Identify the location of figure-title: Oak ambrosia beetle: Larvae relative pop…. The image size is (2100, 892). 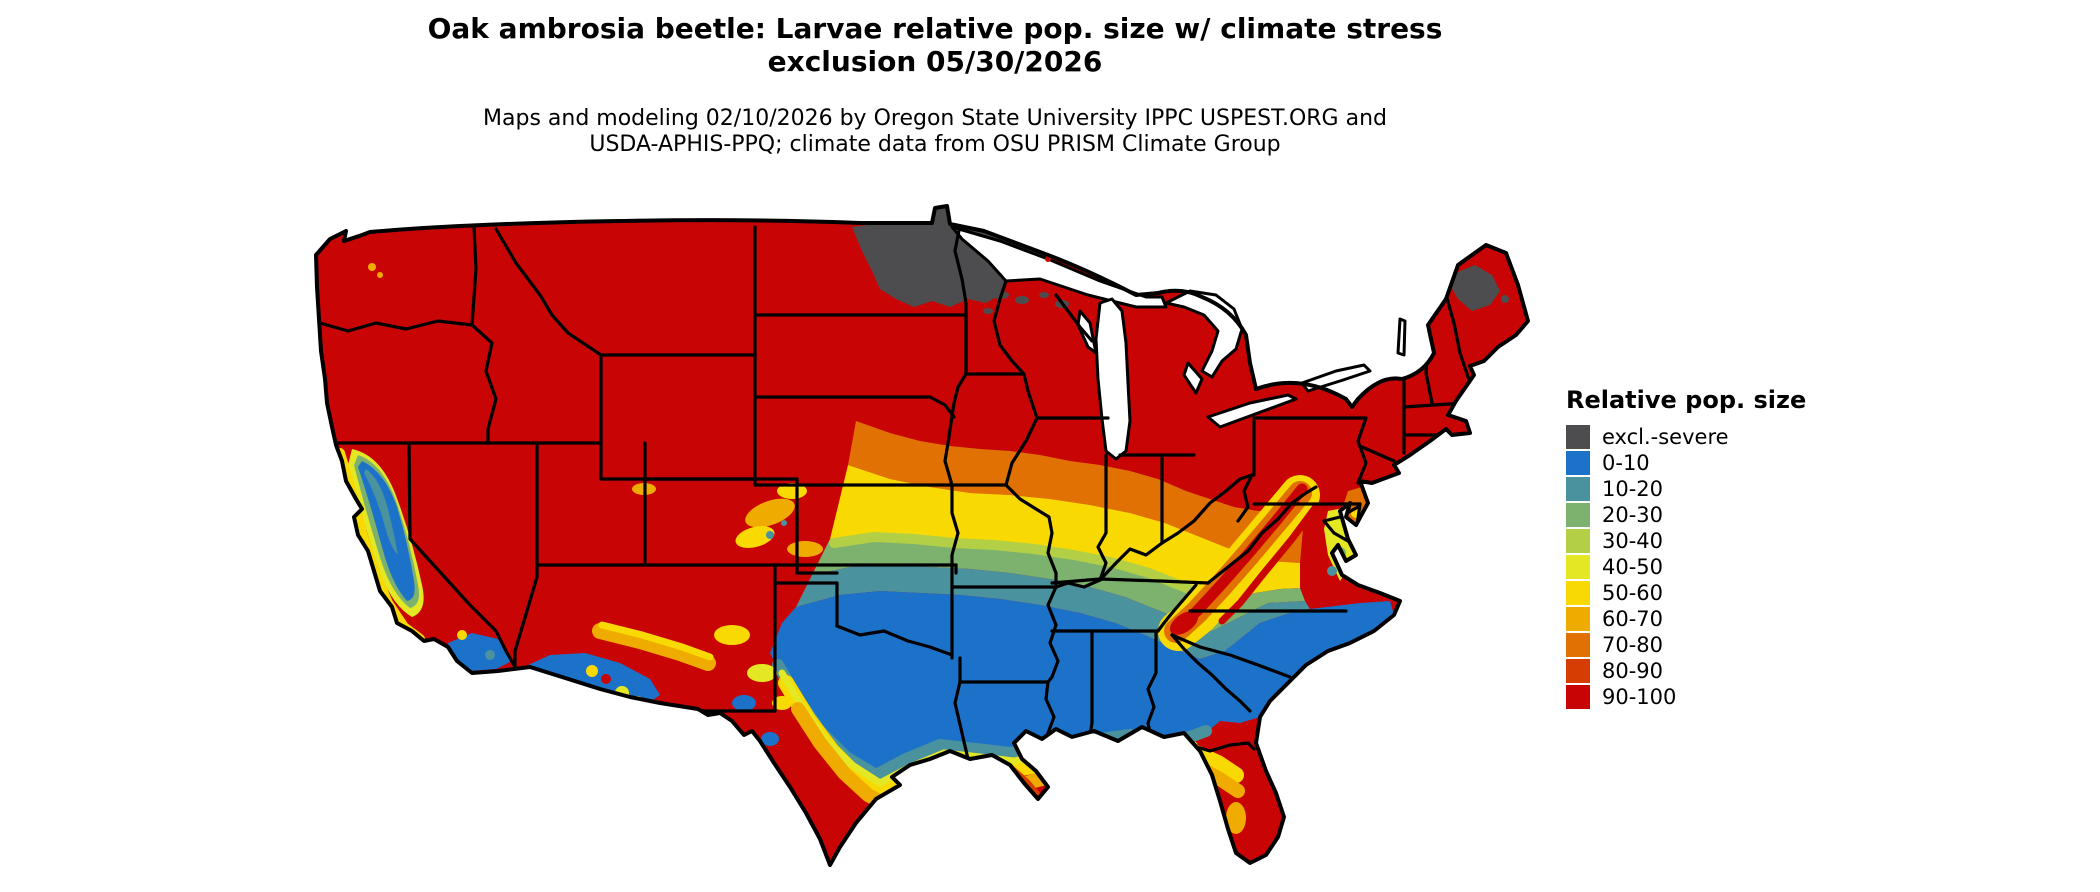
(935, 45).